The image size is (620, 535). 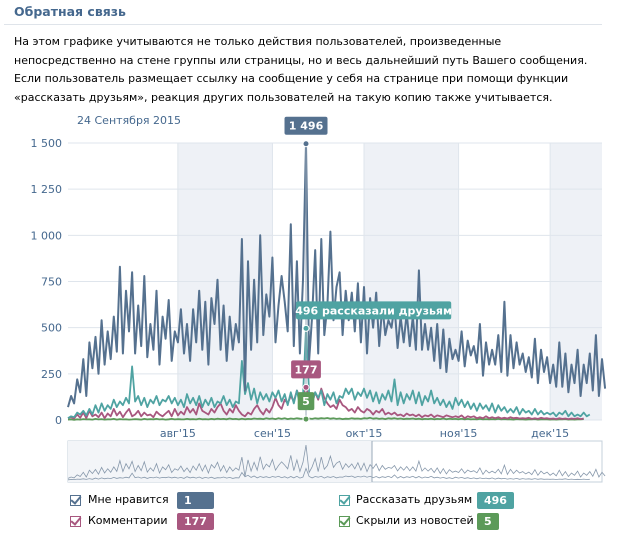 What do you see at coordinates (306, 328) in the screenshot?
I see `highlight-point-reposts` at bounding box center [306, 328].